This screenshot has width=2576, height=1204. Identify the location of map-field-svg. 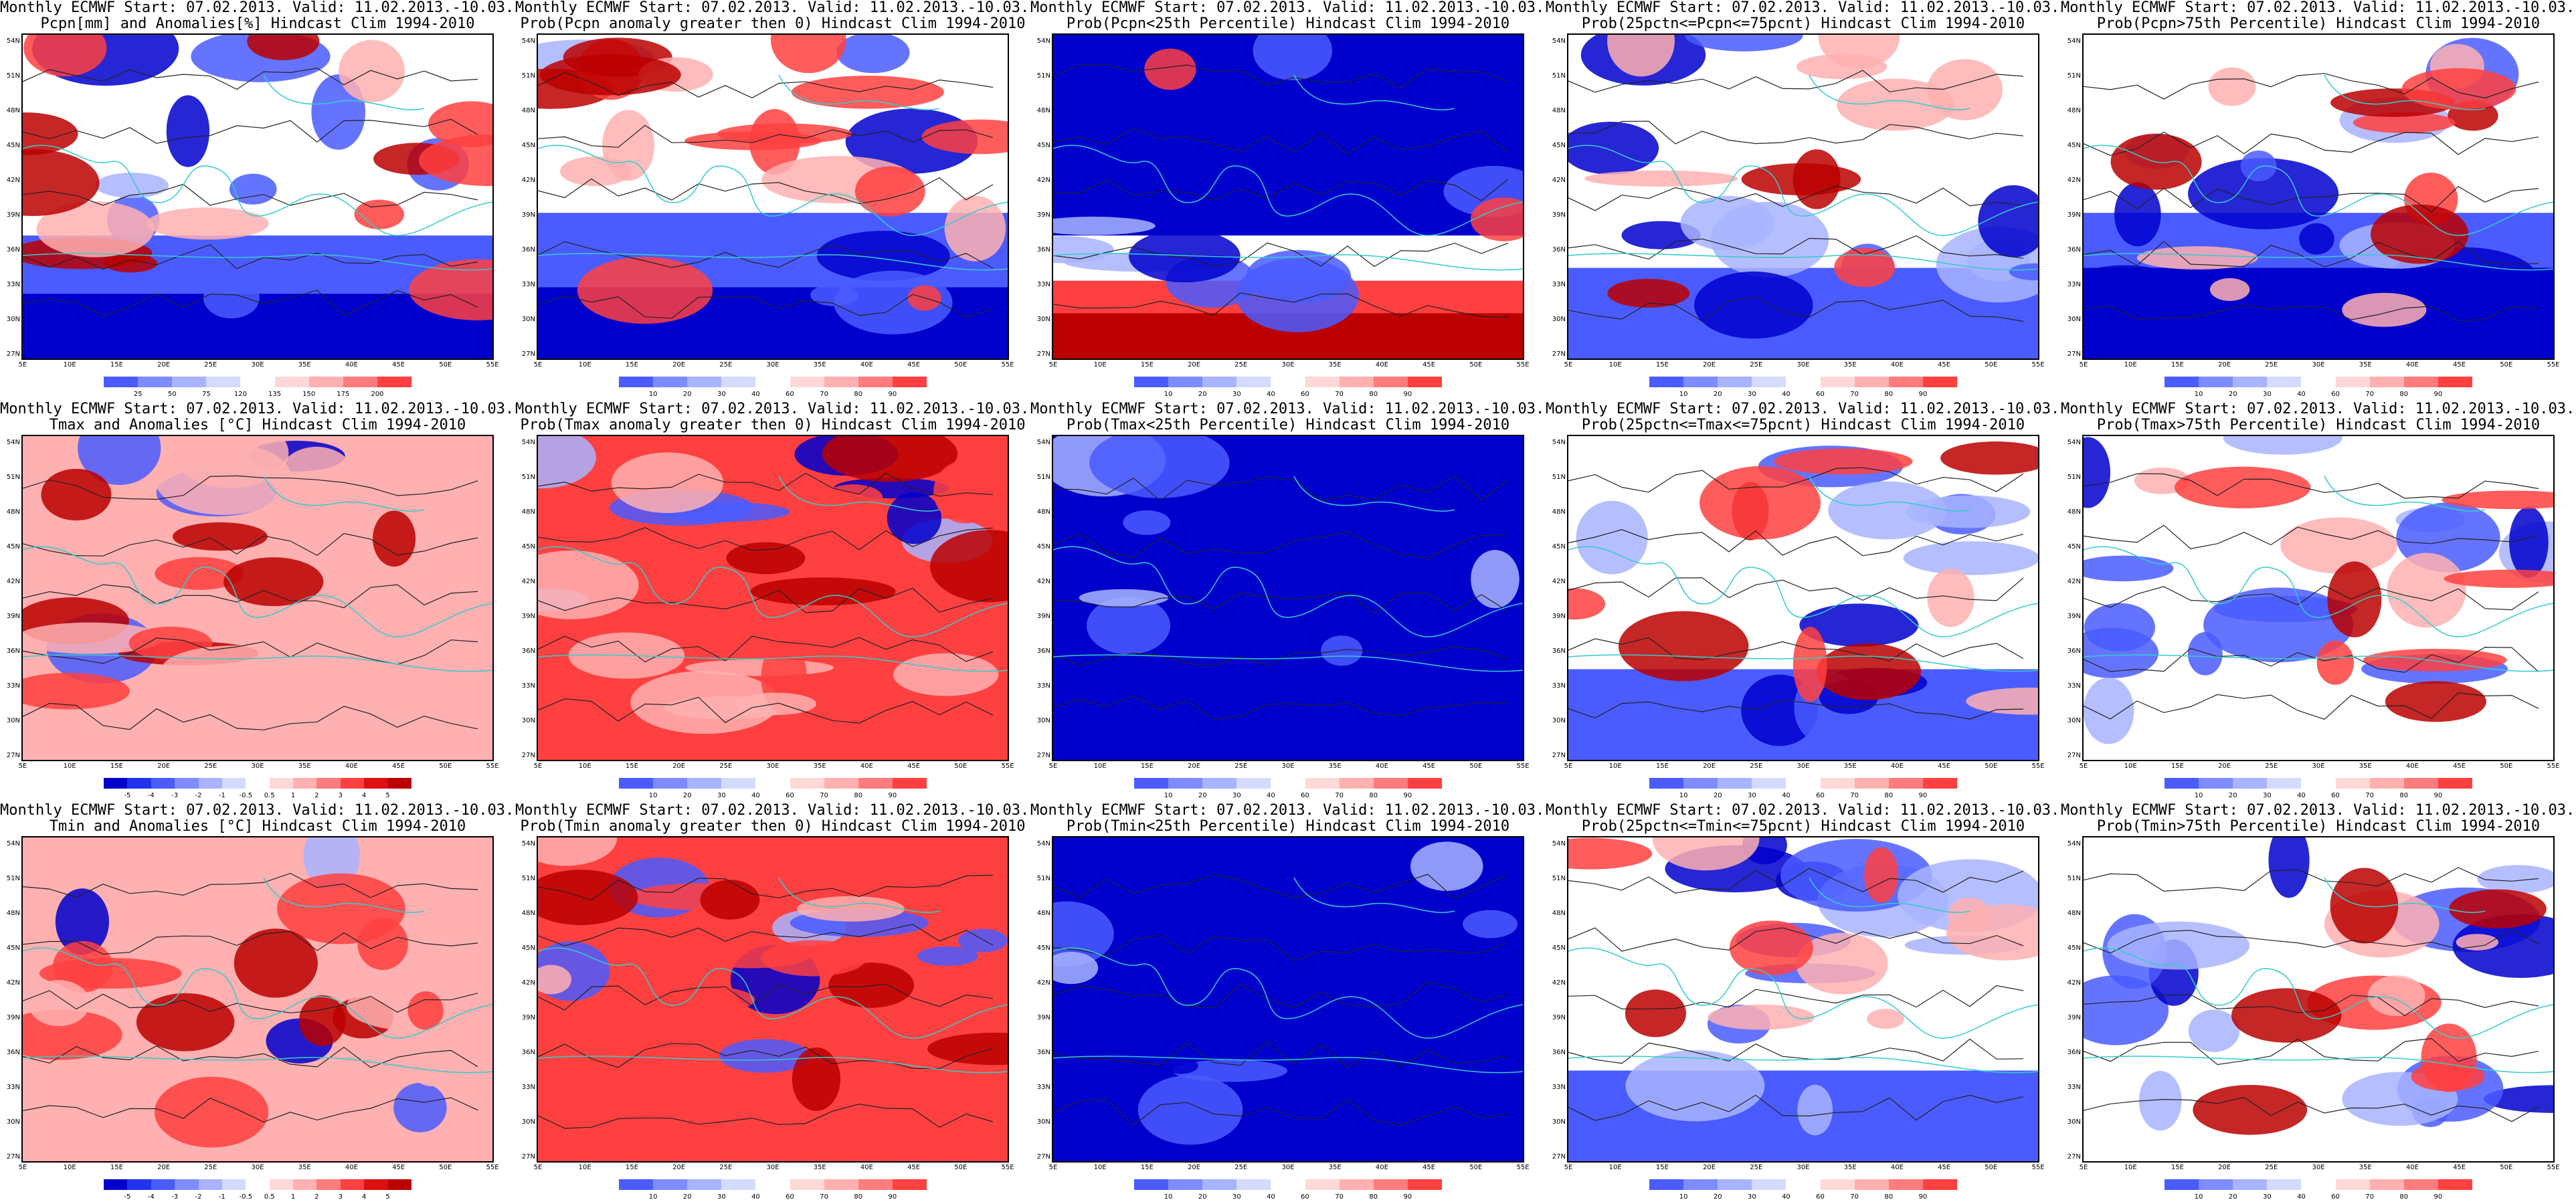
(1288, 999).